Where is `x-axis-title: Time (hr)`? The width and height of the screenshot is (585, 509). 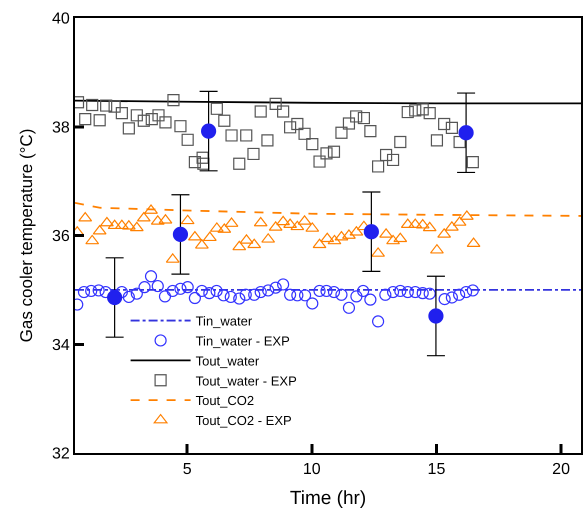 x-axis-title: Time (hr) is located at coordinates (328, 498).